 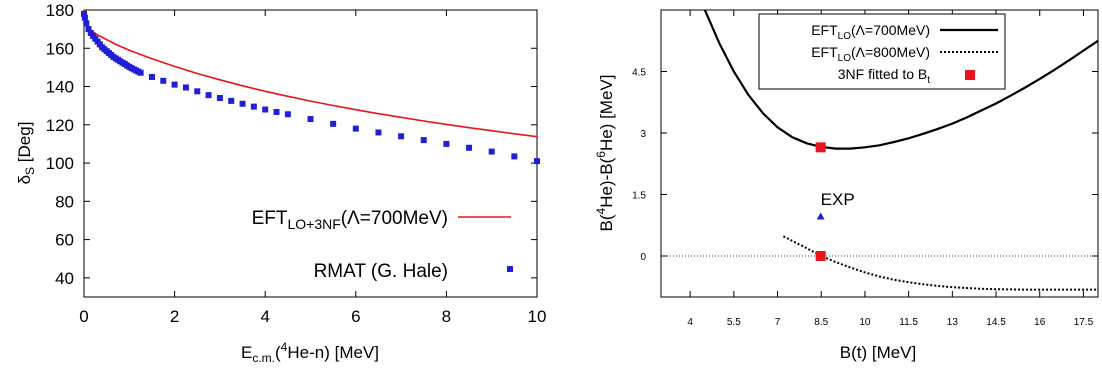 I want to click on right-x-tick-label: 8.5, so click(x=821, y=322).